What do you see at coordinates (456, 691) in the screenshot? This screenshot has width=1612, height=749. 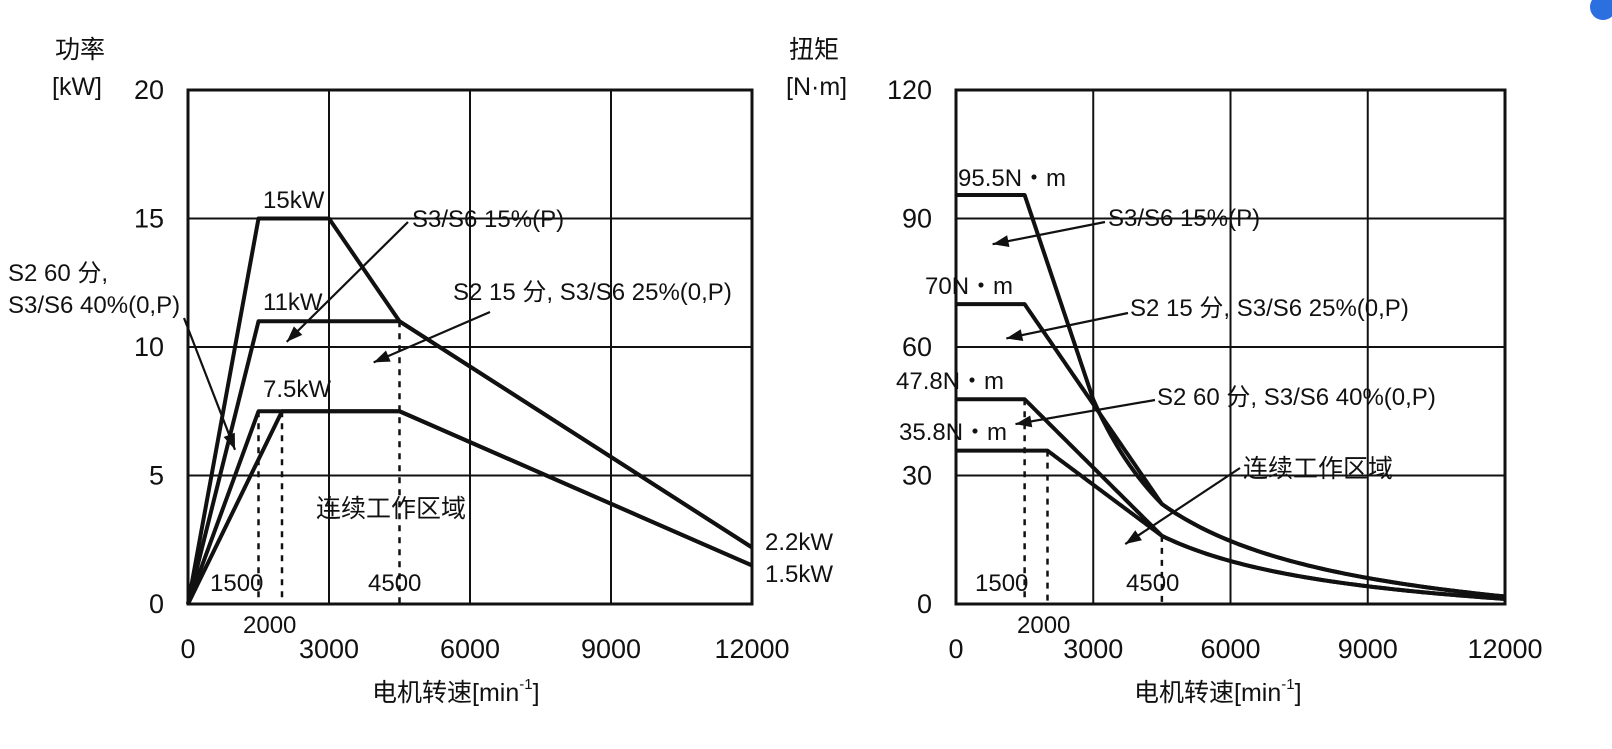 I see `power-x-axis-label: 电机转速[min-1]` at bounding box center [456, 691].